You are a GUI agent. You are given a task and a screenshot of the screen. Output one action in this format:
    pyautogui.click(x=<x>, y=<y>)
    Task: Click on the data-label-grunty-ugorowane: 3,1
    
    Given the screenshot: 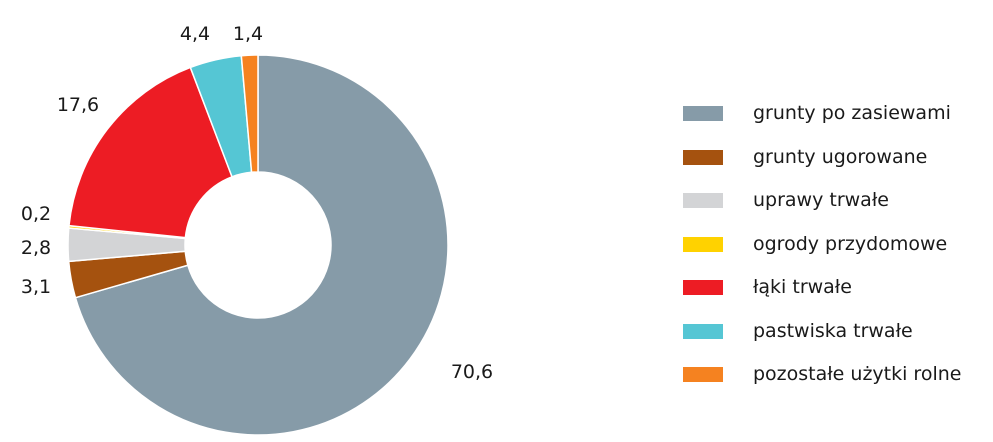 What is the action you would take?
    pyautogui.click(x=36, y=287)
    